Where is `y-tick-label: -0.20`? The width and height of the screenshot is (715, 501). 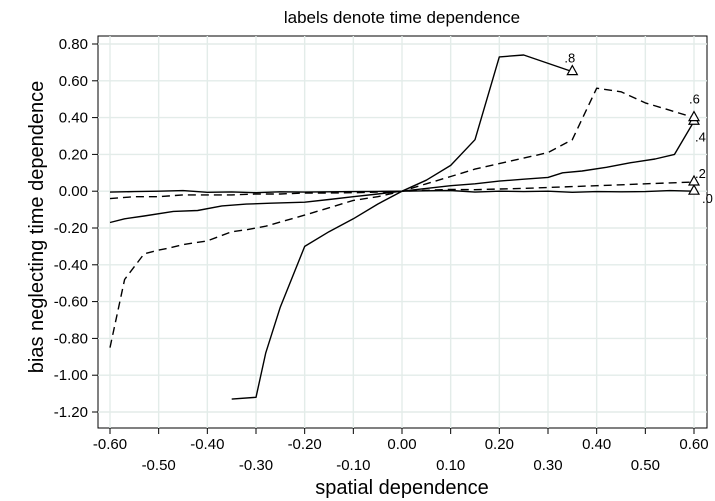 y-tick-label: -0.20 is located at coordinates (71, 228).